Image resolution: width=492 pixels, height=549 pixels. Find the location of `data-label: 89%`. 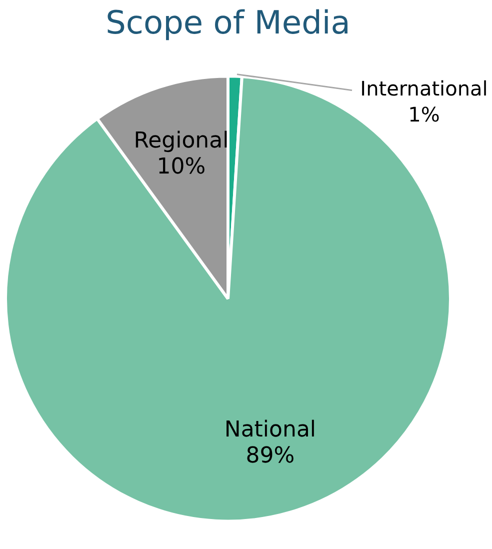

data-label: 89% is located at coordinates (270, 456).